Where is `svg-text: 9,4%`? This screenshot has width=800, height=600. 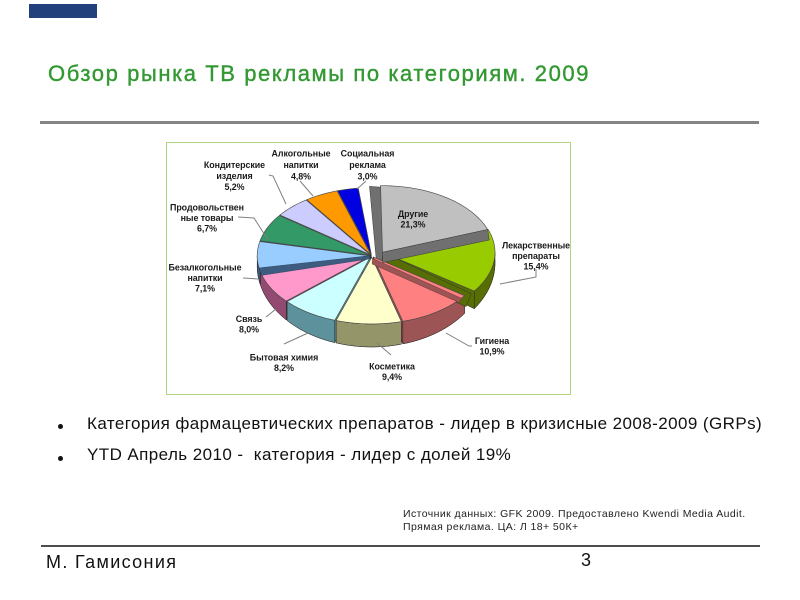 svg-text: 9,4% is located at coordinates (392, 377).